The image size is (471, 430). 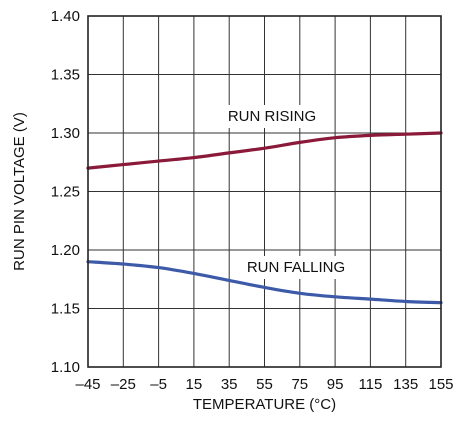 I want to click on x-tick-label: 55, so click(x=264, y=384).